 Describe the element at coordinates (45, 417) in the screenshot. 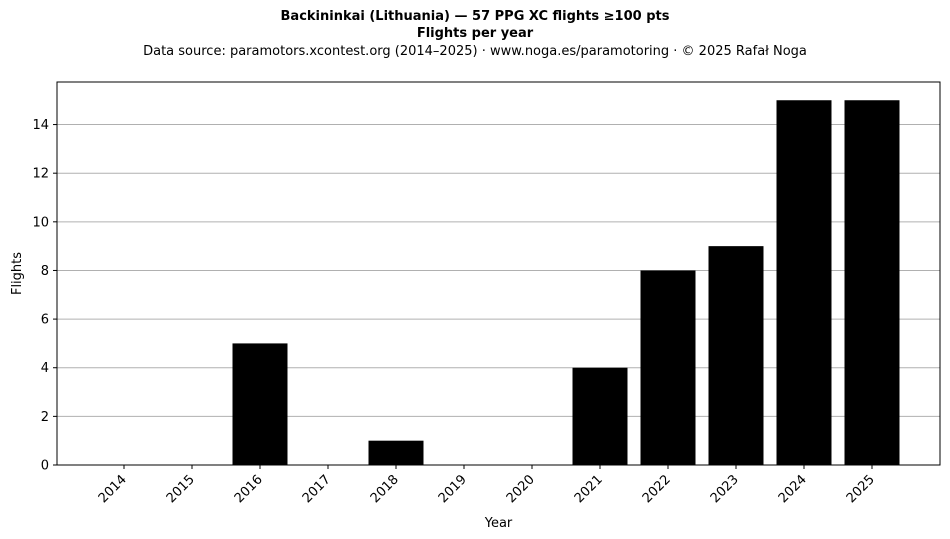

I see `y-tick-label: 2` at that location.